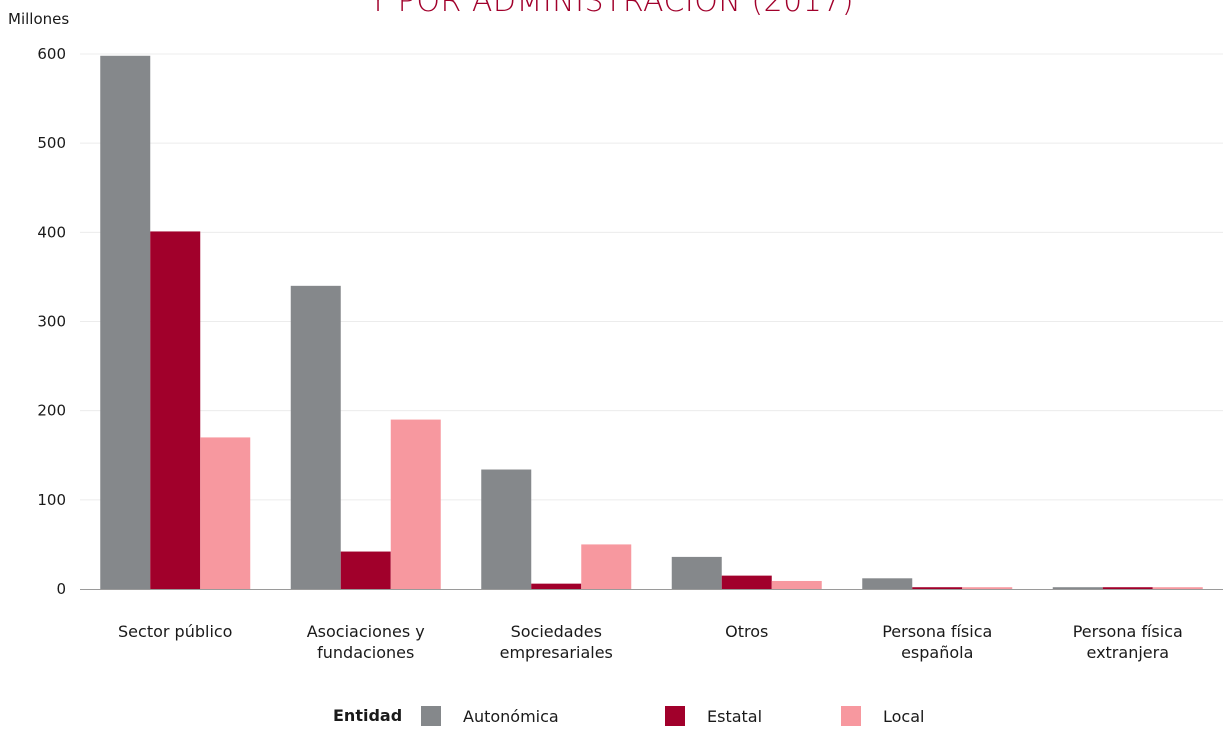 The width and height of the screenshot is (1223, 730). Describe the element at coordinates (39, 19) in the screenshot. I see `y-axis-unit-label: Millones` at that location.